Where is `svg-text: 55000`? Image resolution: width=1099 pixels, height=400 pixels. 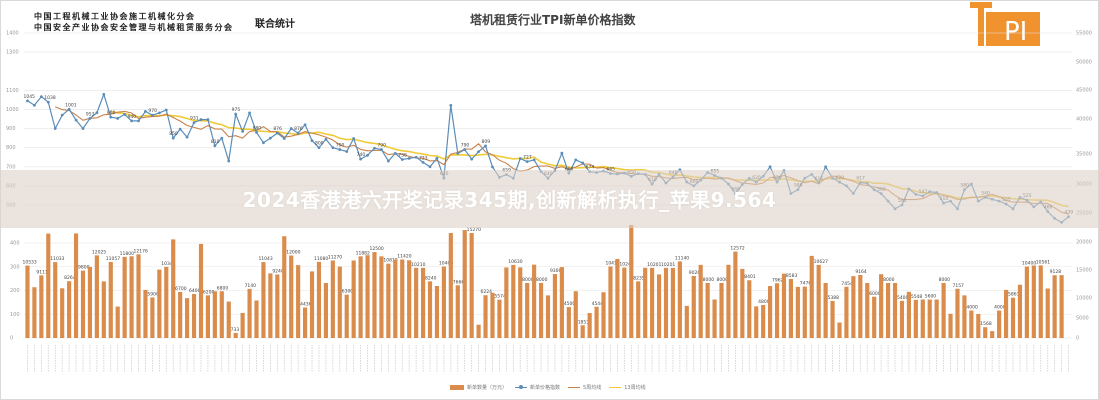
svg-text: 55000 is located at coordinates (1084, 34).